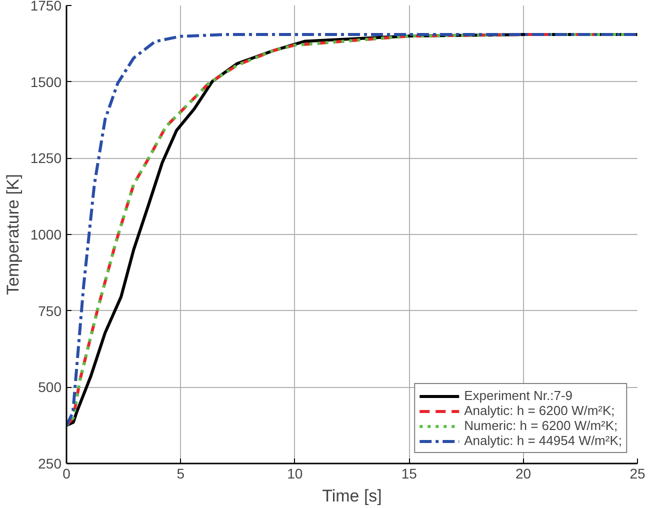  I want to click on y-tick-label: 1500, so click(46, 82).